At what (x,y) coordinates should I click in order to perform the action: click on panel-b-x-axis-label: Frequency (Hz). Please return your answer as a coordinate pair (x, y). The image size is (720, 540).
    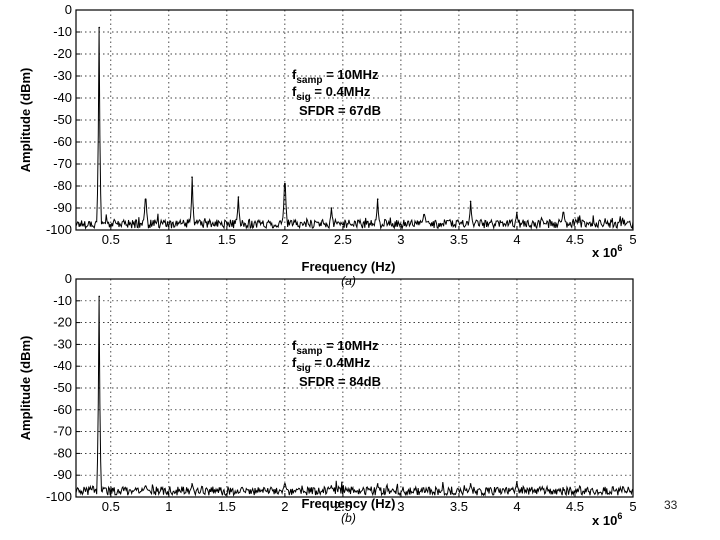
    Looking at the image, I should click on (349, 503).